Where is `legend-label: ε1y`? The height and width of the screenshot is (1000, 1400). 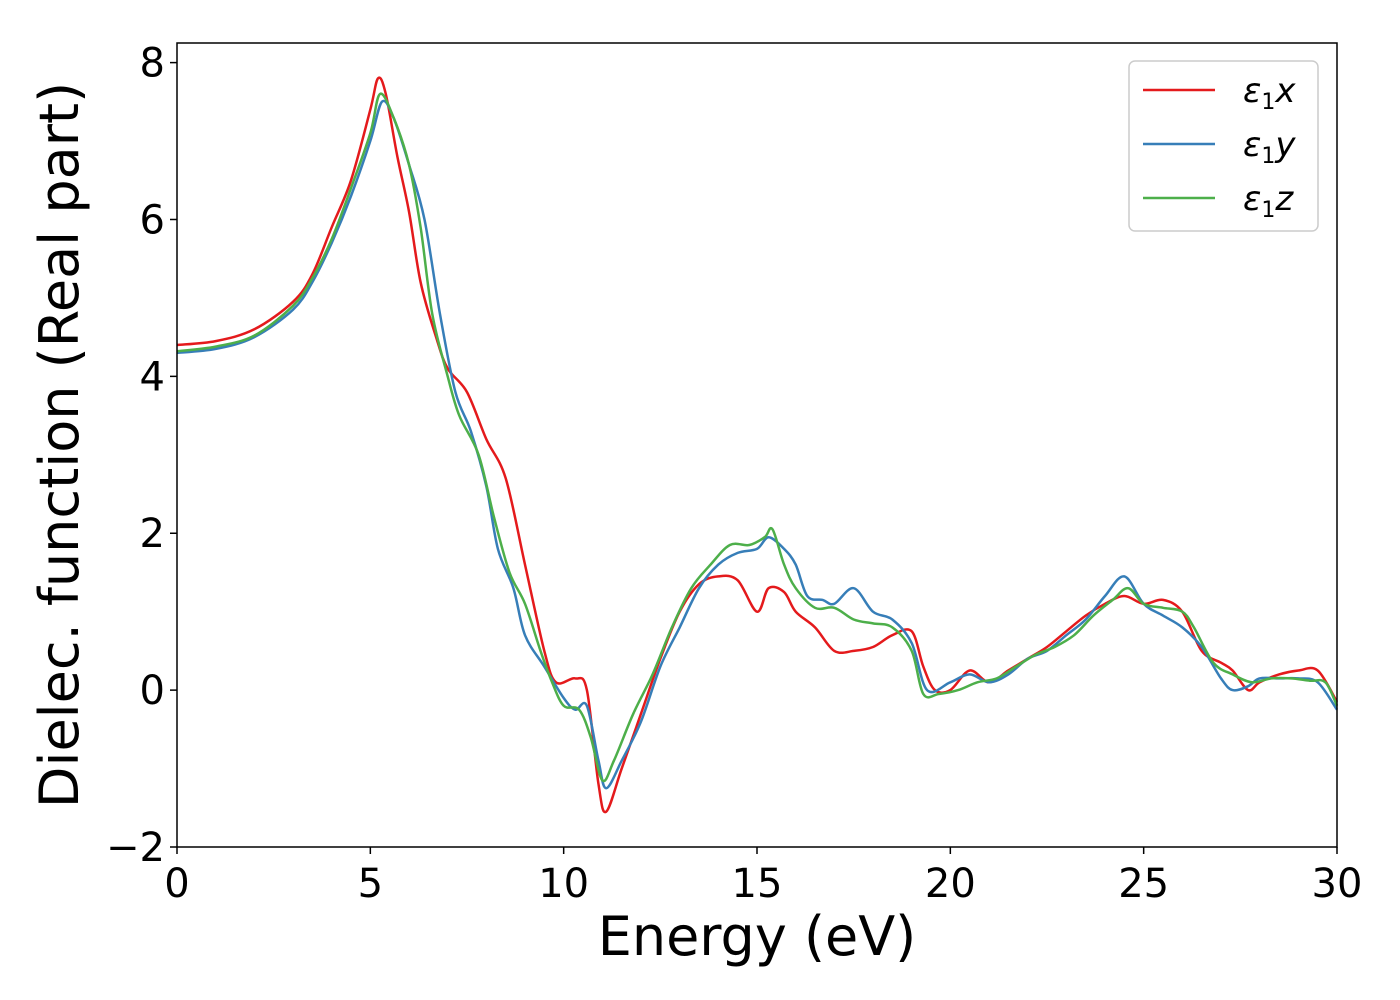
legend-label: ε1y is located at coordinates (1269, 147).